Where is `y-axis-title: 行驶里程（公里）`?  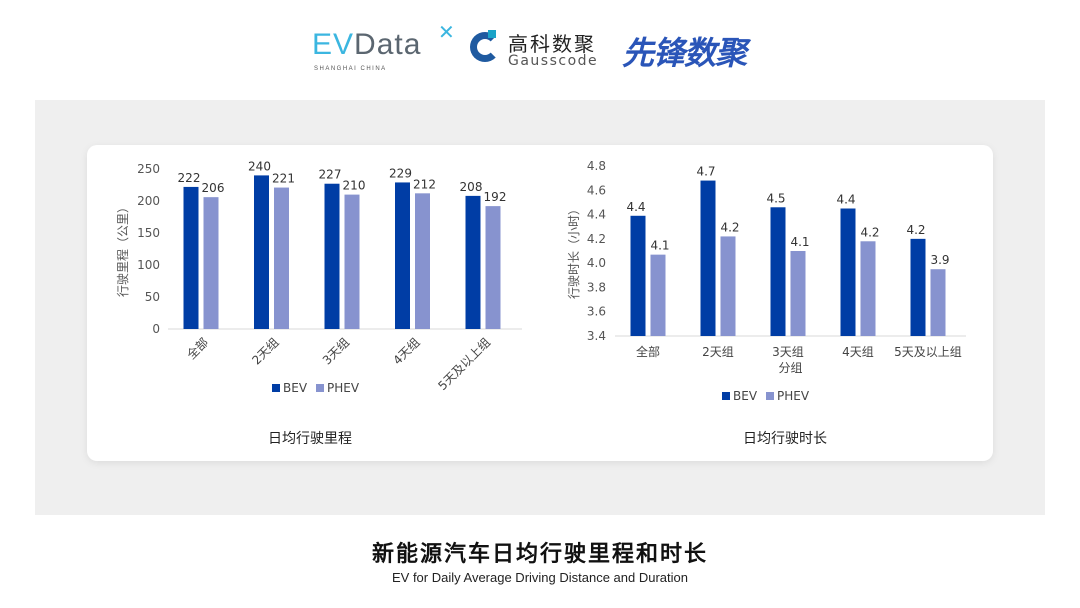
y-axis-title: 行驶里程（公里） is located at coordinates (122, 249).